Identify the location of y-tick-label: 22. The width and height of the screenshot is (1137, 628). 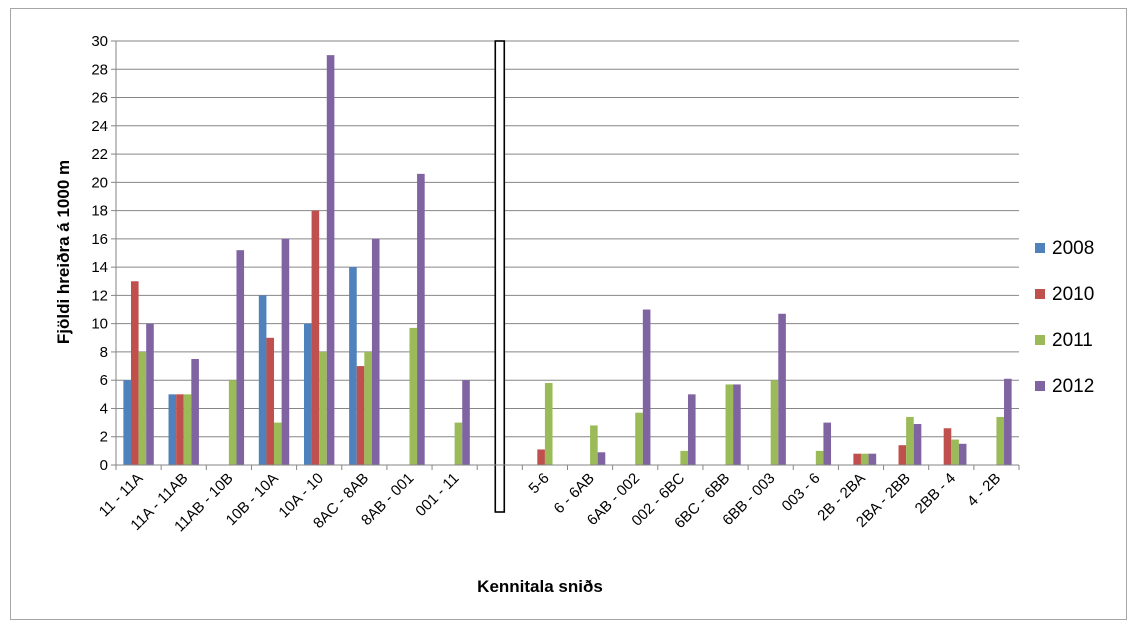
(99, 154).